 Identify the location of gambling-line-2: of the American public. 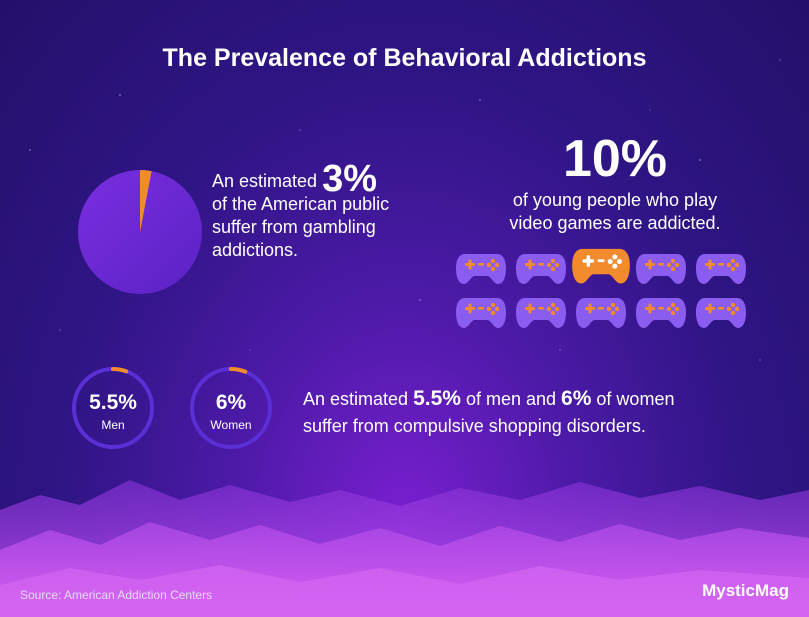
(301, 204).